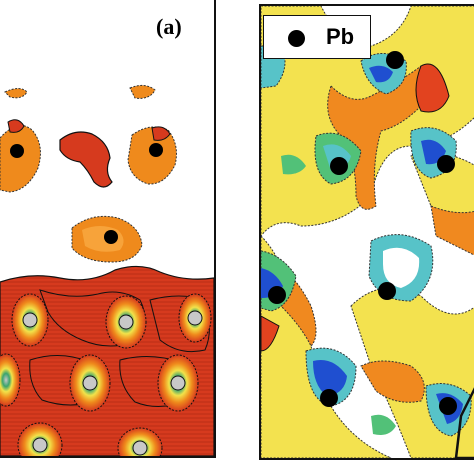 The image size is (474, 474). Describe the element at coordinates (296, 38) in the screenshot. I see `pb-dot-icon` at that location.